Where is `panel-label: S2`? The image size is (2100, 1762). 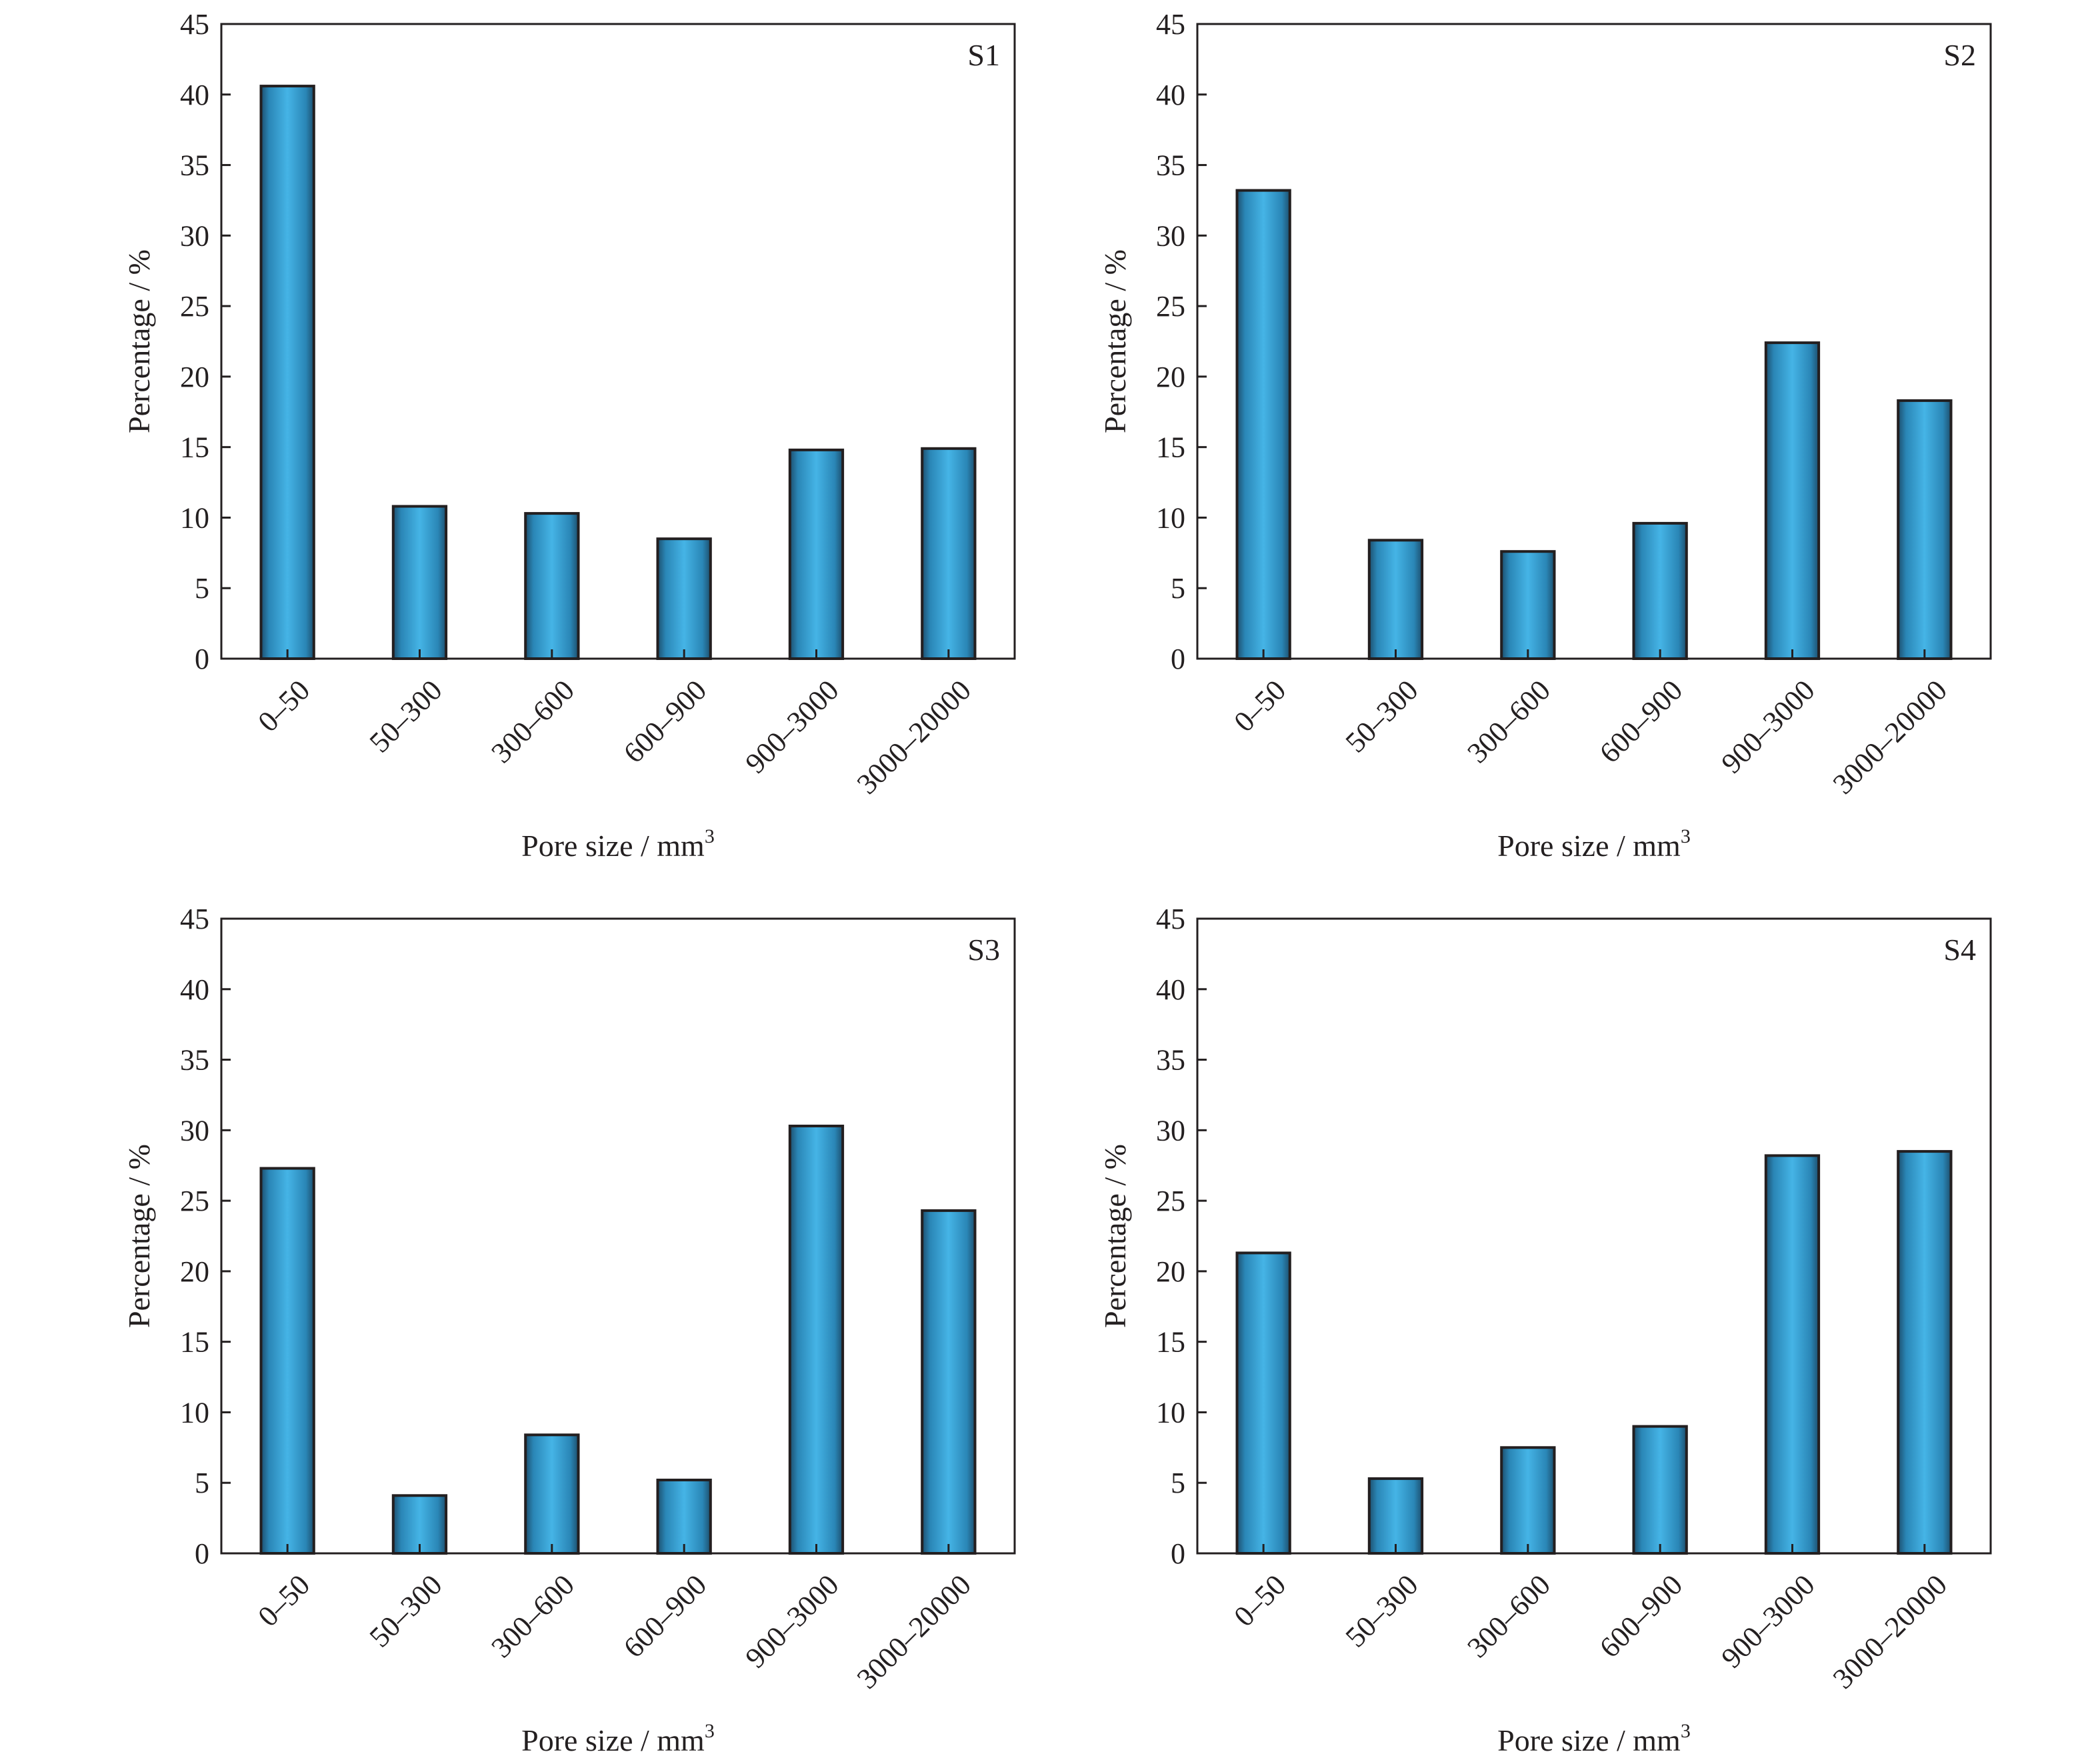
panel-label: S2 is located at coordinates (1959, 55).